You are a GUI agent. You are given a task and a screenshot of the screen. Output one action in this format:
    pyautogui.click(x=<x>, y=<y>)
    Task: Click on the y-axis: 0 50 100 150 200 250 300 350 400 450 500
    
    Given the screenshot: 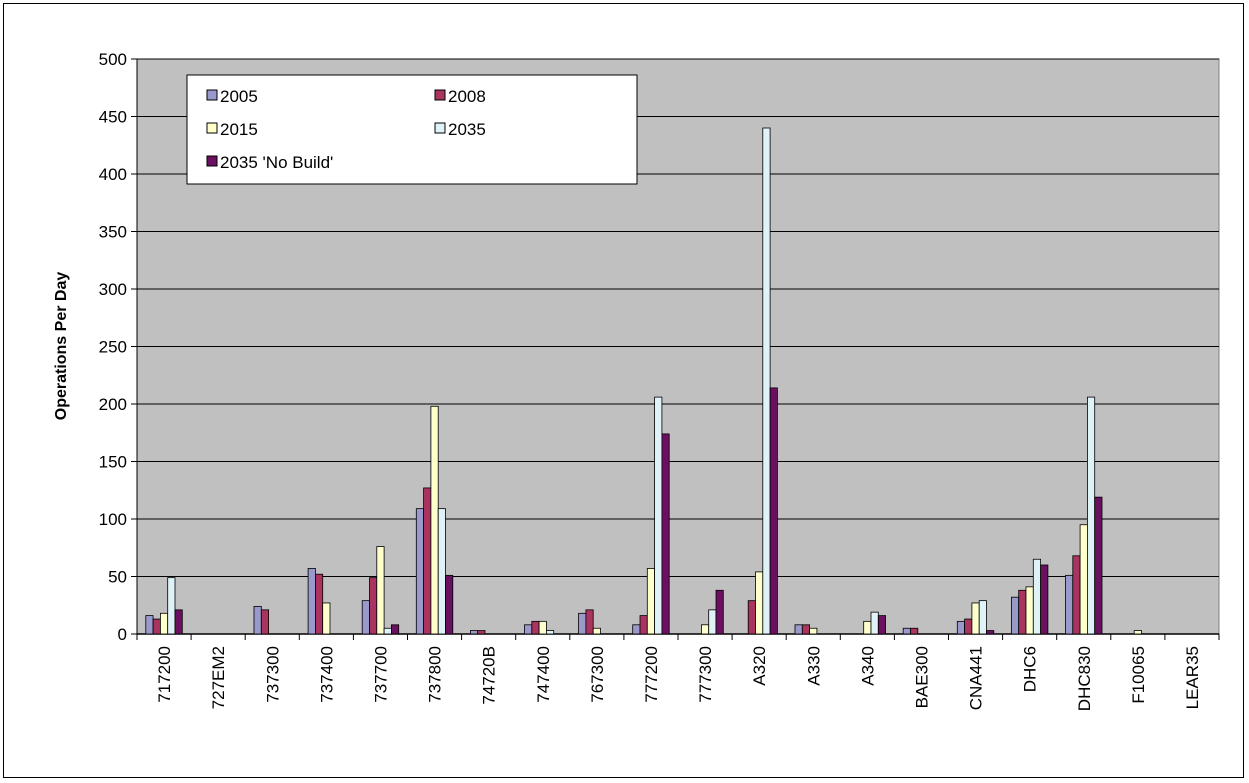 What is the action you would take?
    pyautogui.click(x=118, y=347)
    